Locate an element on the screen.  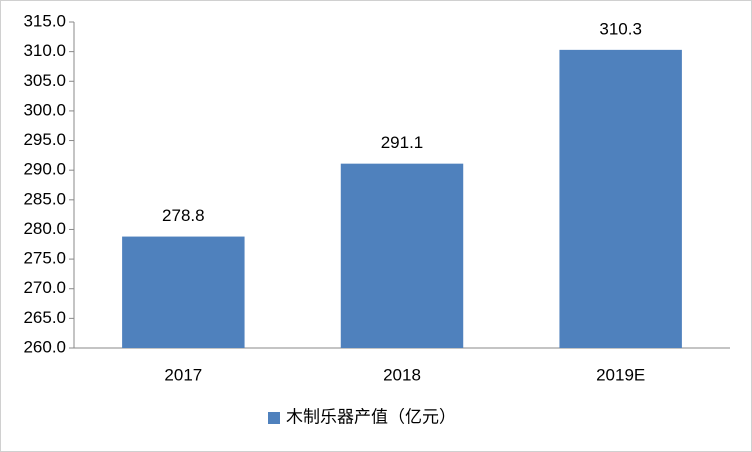
x-tick-label: 2017 is located at coordinates (183, 374).